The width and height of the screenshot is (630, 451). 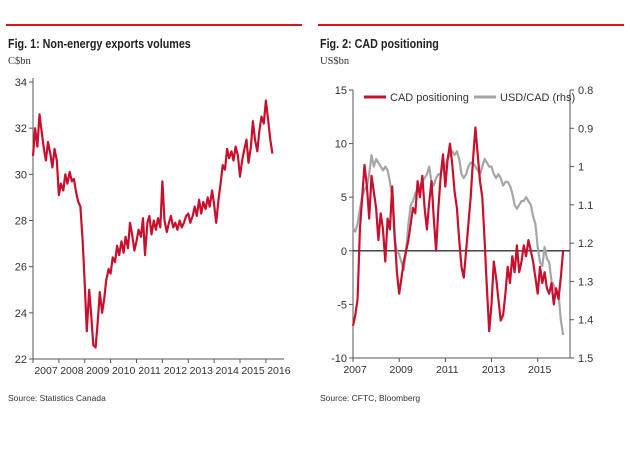 What do you see at coordinates (98, 371) in the screenshot?
I see `fig1-x-tick-label: 2009` at bounding box center [98, 371].